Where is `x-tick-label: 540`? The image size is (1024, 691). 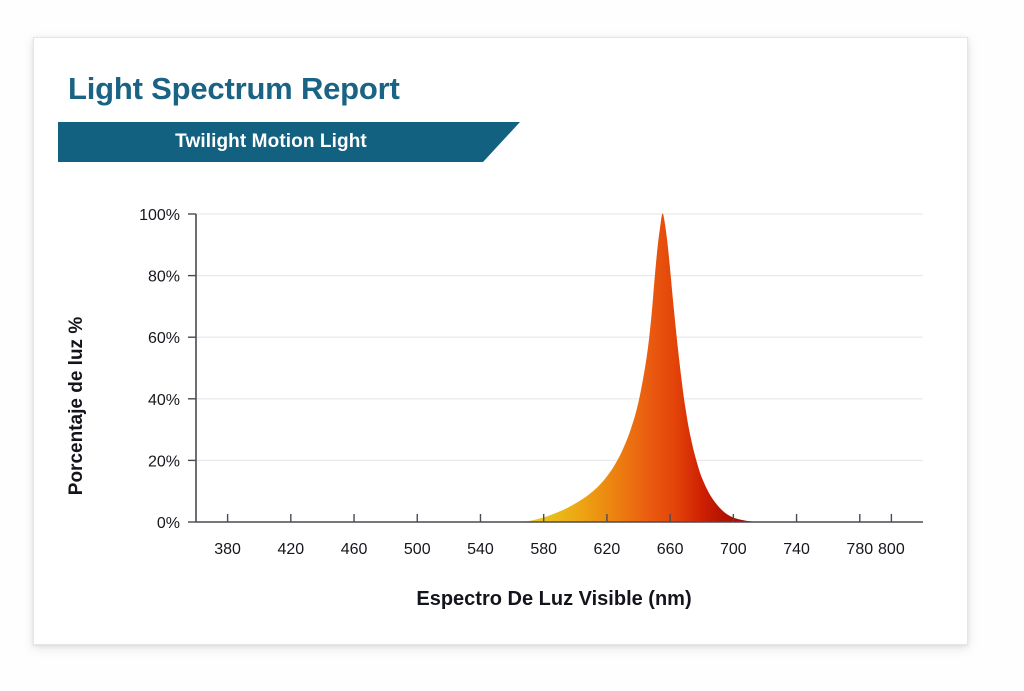
x-tick-label: 540 is located at coordinates (480, 549).